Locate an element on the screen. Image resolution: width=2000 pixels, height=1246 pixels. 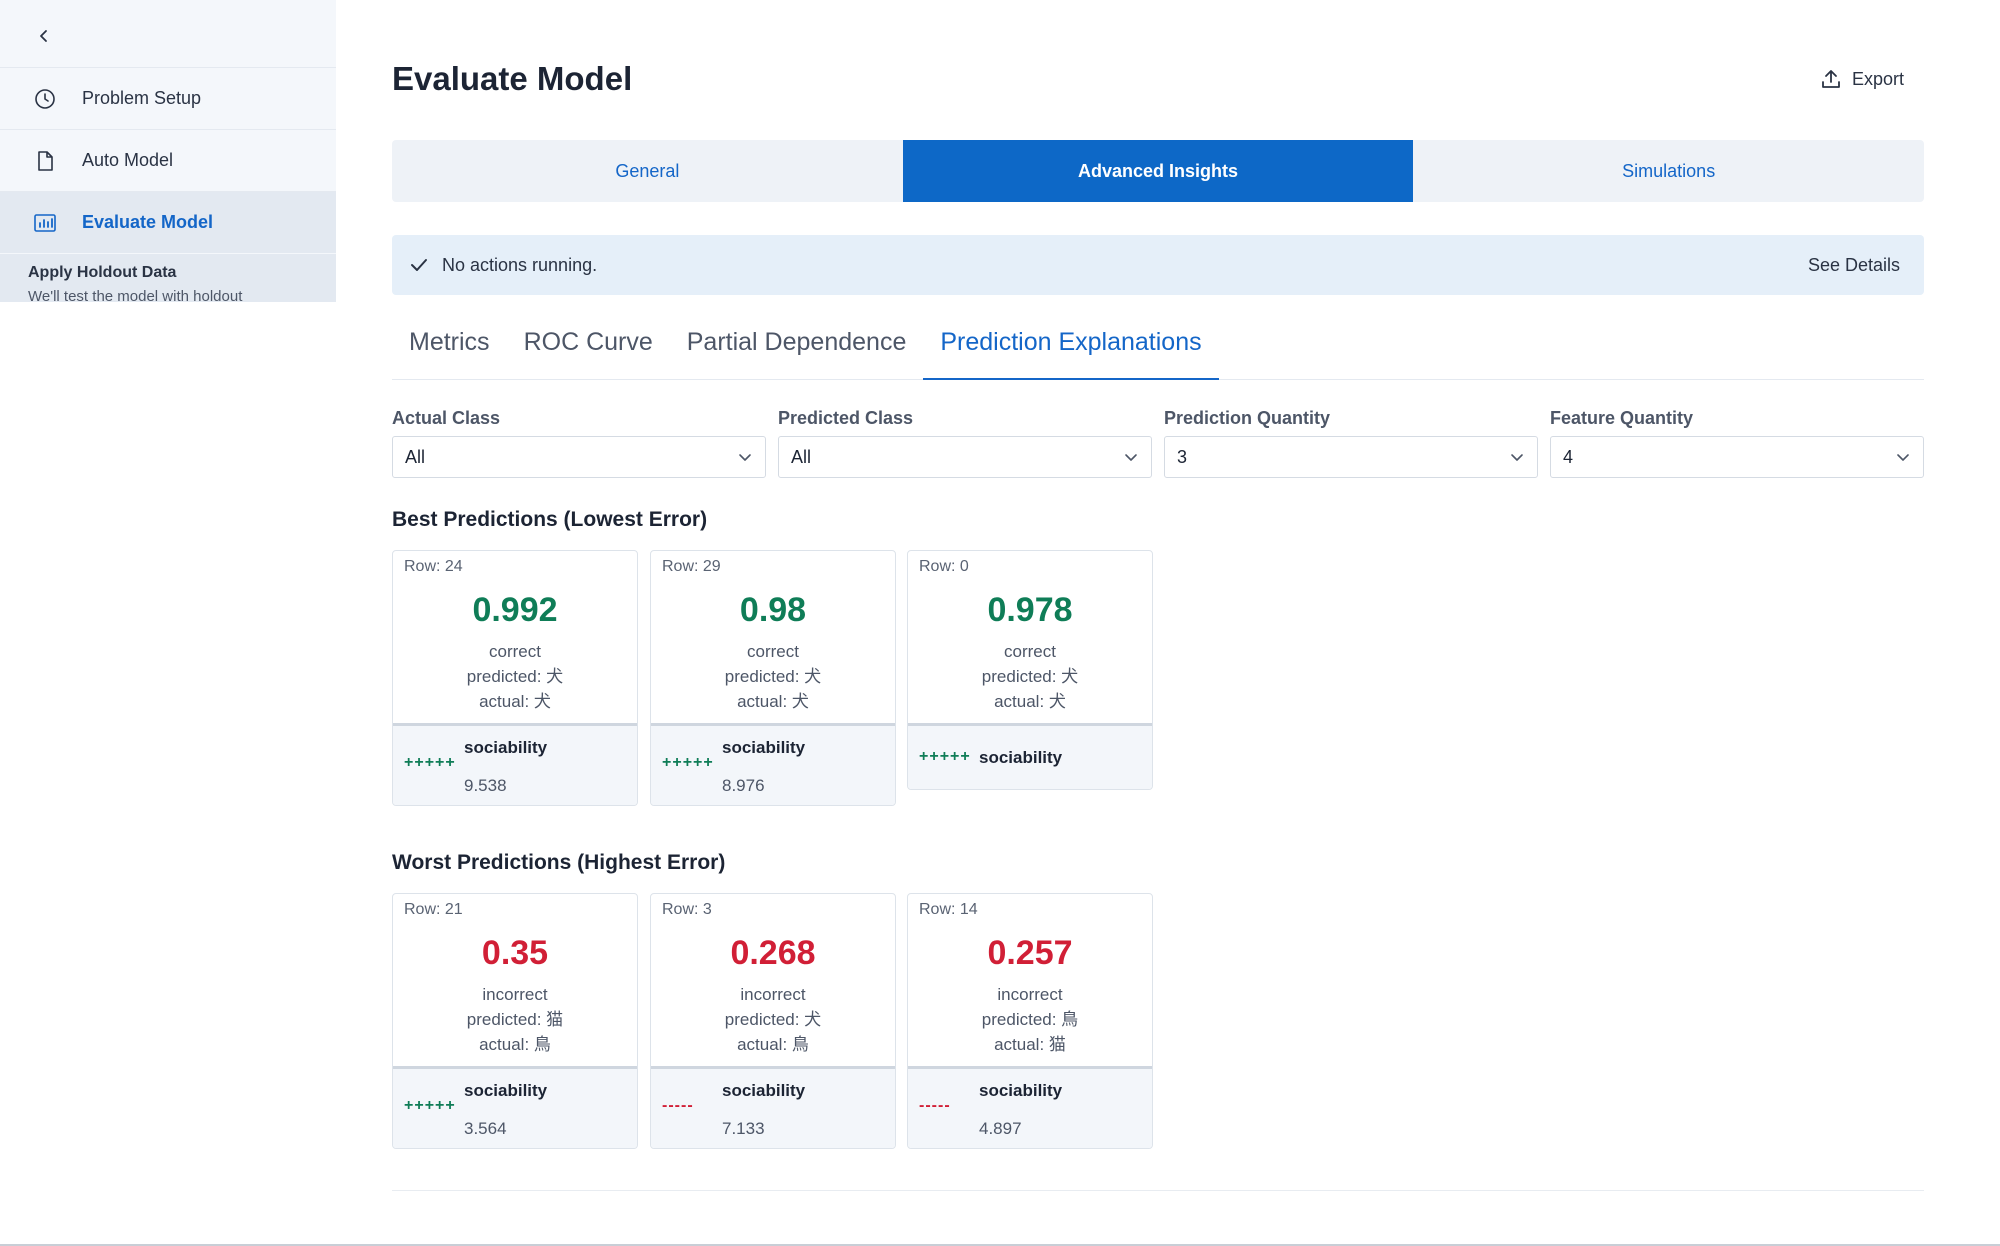
export-button: Export is located at coordinates (1862, 79).